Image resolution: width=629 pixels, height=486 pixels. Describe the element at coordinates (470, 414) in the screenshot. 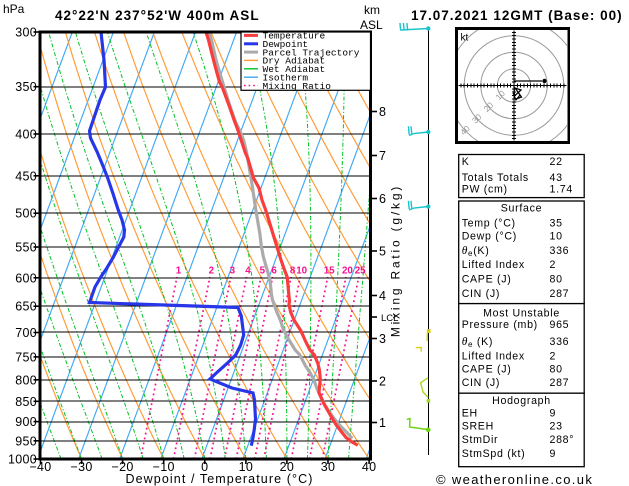

I see `svg-text: EH` at that location.